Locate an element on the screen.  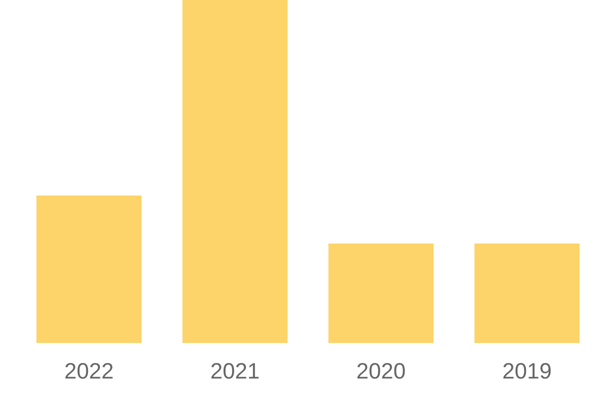
x-tick-label: 2021 is located at coordinates (235, 371).